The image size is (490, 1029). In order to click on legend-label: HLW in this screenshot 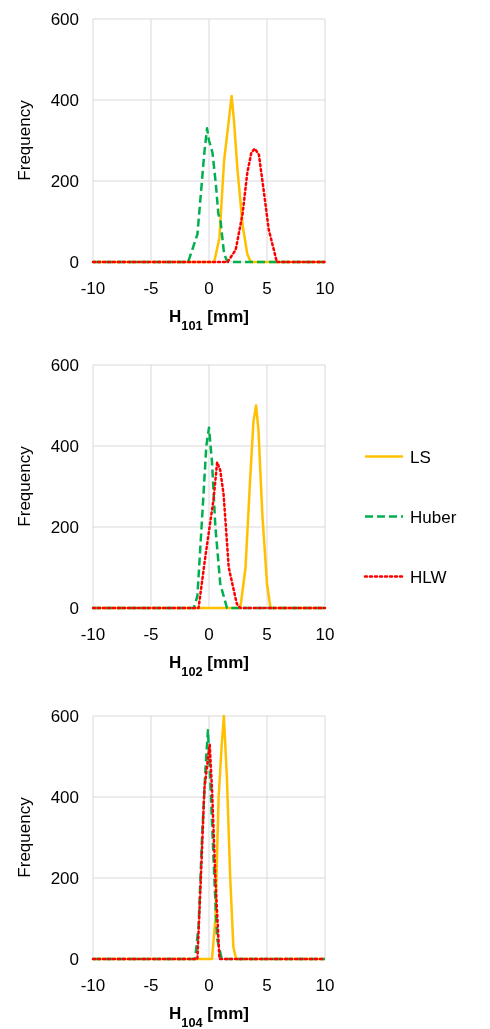, I will do `click(428, 577)`.